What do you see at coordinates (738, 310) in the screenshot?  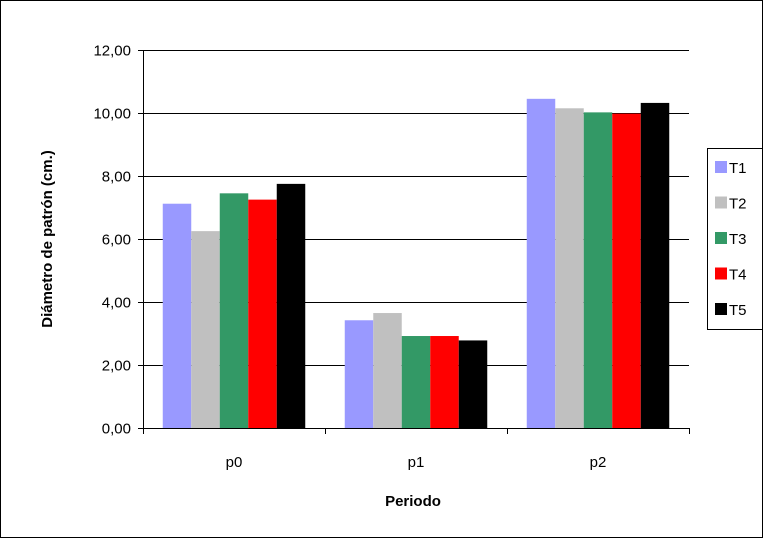 I see `legend-label-t5: T5` at bounding box center [738, 310].